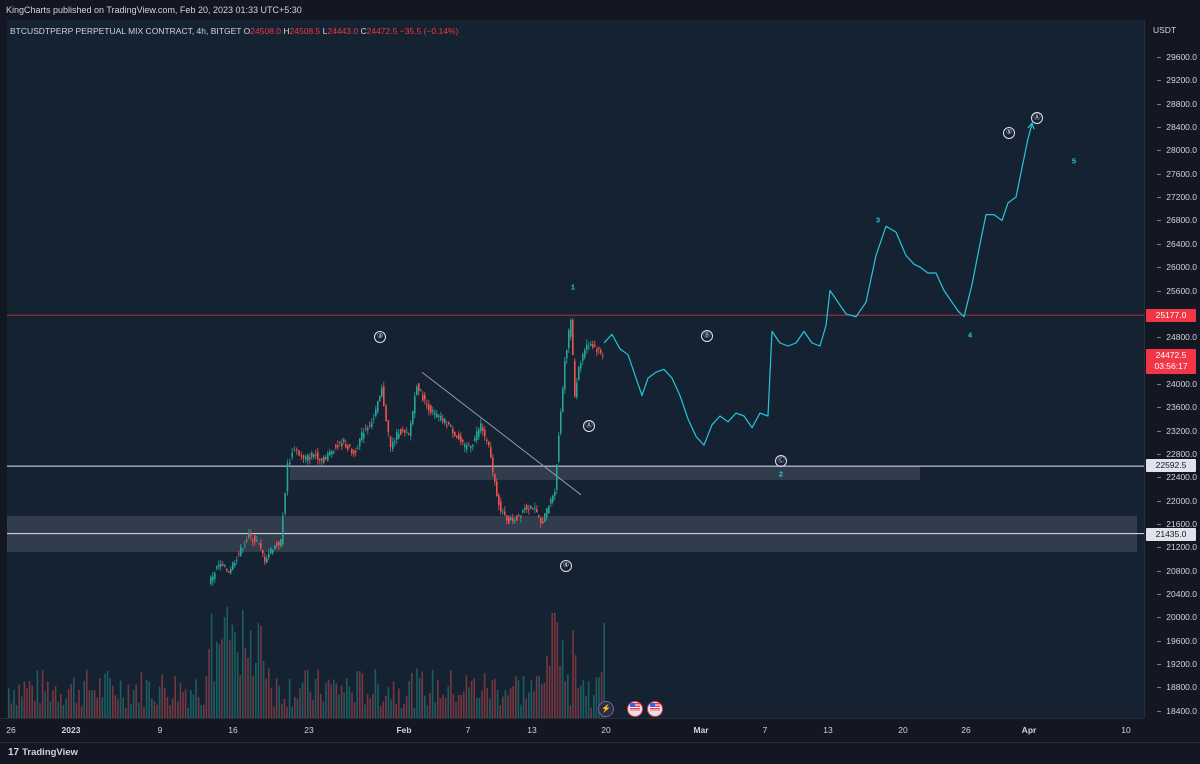 The height and width of the screenshot is (764, 1200). I want to click on time-tick: 9, so click(160, 730).